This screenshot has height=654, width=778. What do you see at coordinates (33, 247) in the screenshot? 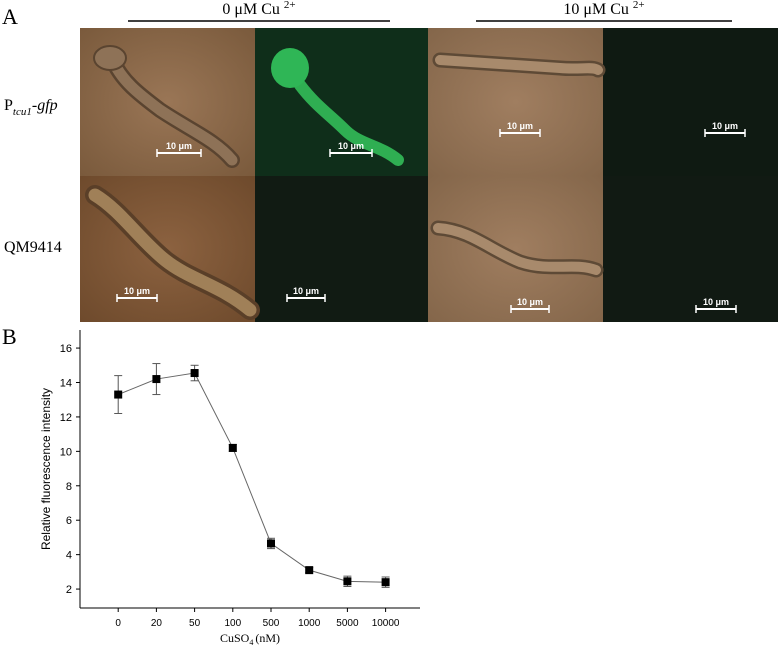
I see `row-label: QM9414` at bounding box center [33, 247].